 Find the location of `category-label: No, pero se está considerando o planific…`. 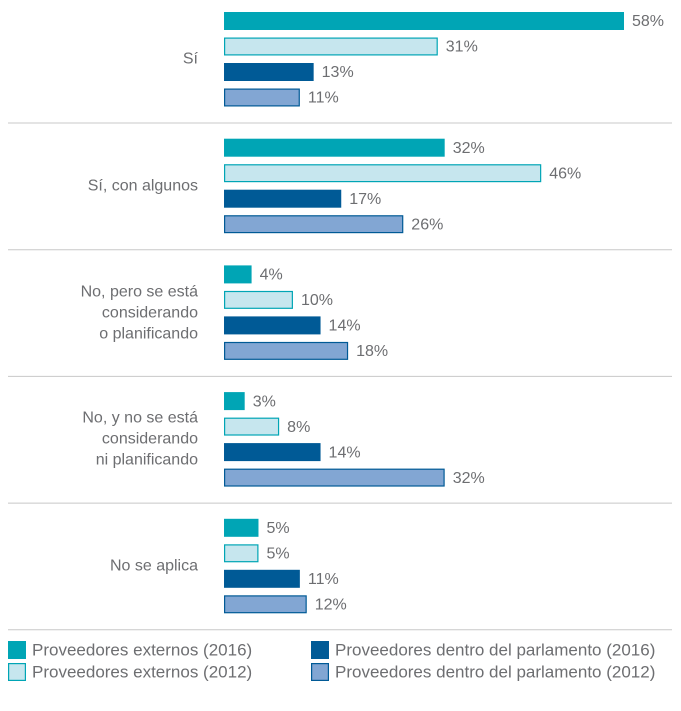

category-label: No, pero se está considerando o planific… is located at coordinates (139, 313).